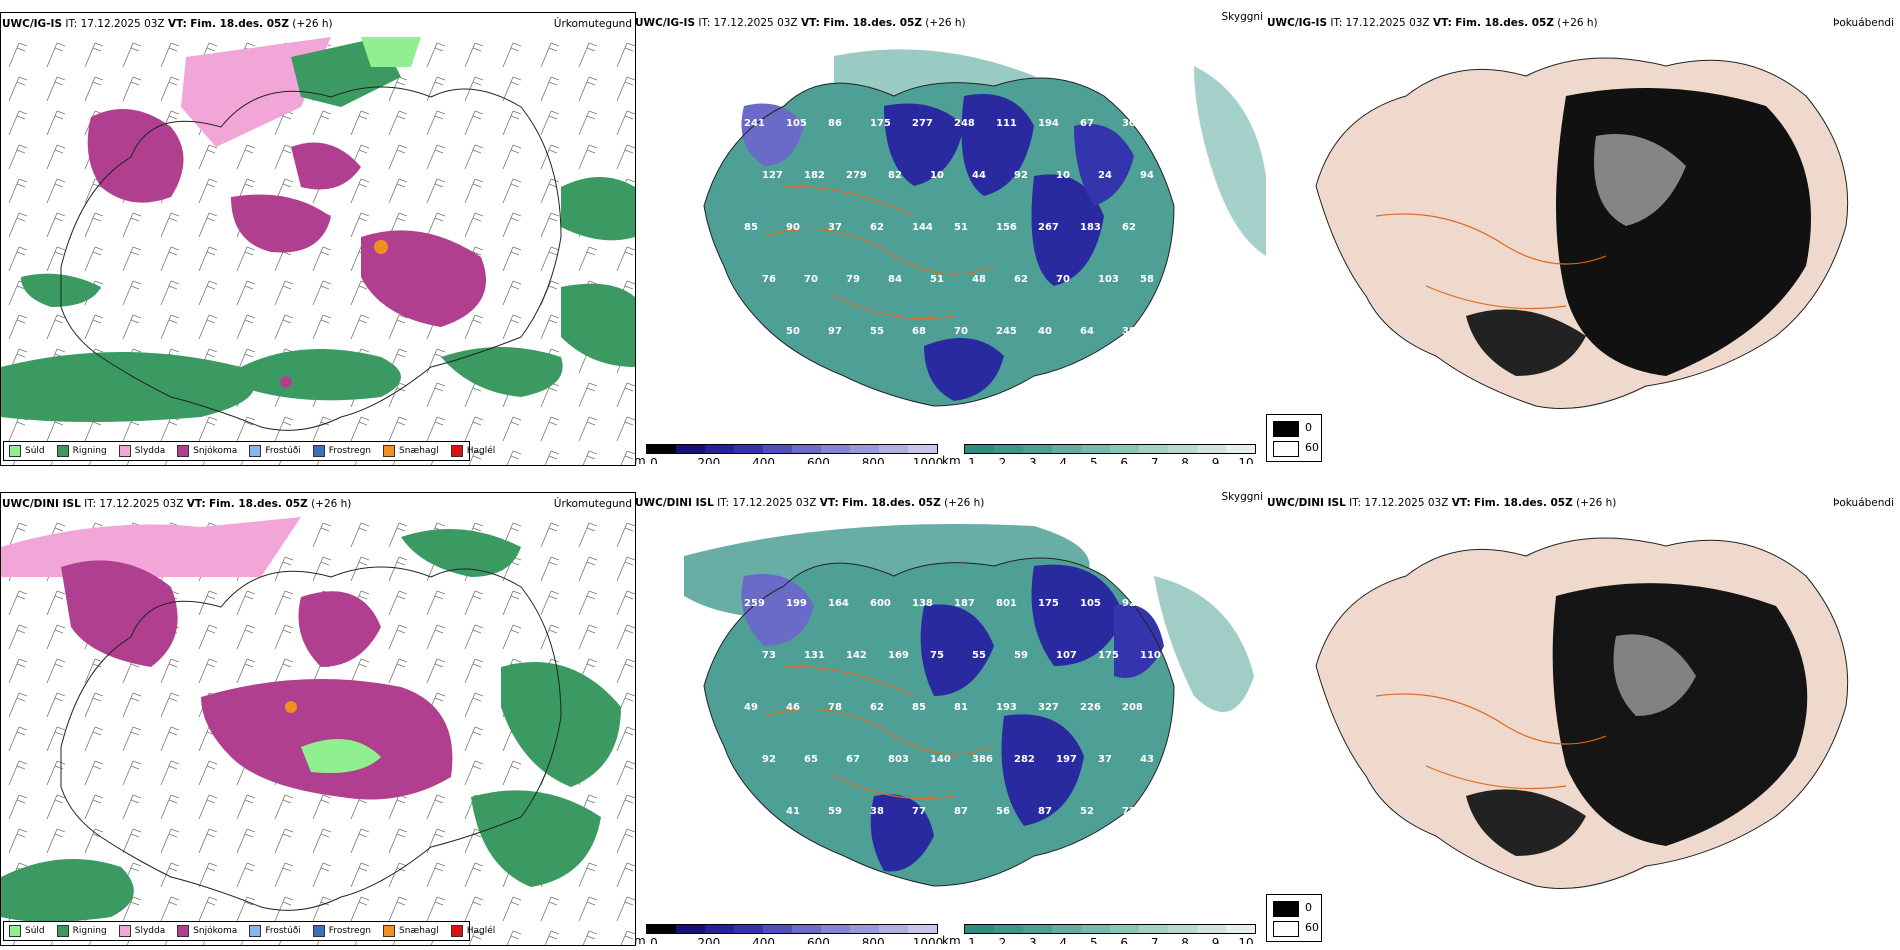 This screenshot has height=950, width=1900. Describe the element at coordinates (922, 603) in the screenshot. I see `visibility-value-label: 138` at that location.